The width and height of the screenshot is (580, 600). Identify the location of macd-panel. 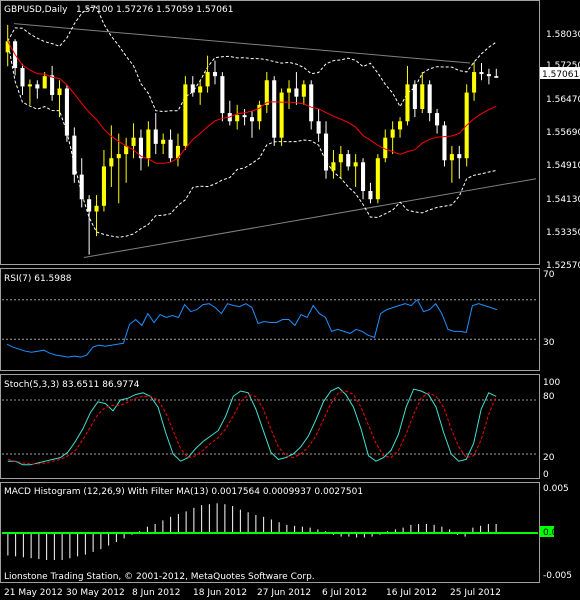
(270, 531).